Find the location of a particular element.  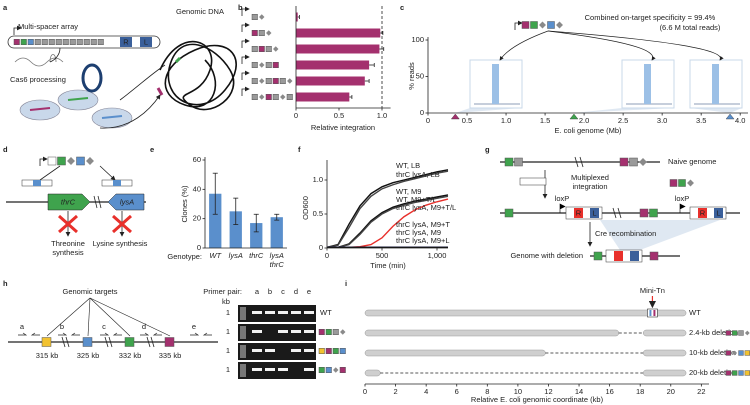

x-tick-label: 18 is located at coordinates (640, 391).